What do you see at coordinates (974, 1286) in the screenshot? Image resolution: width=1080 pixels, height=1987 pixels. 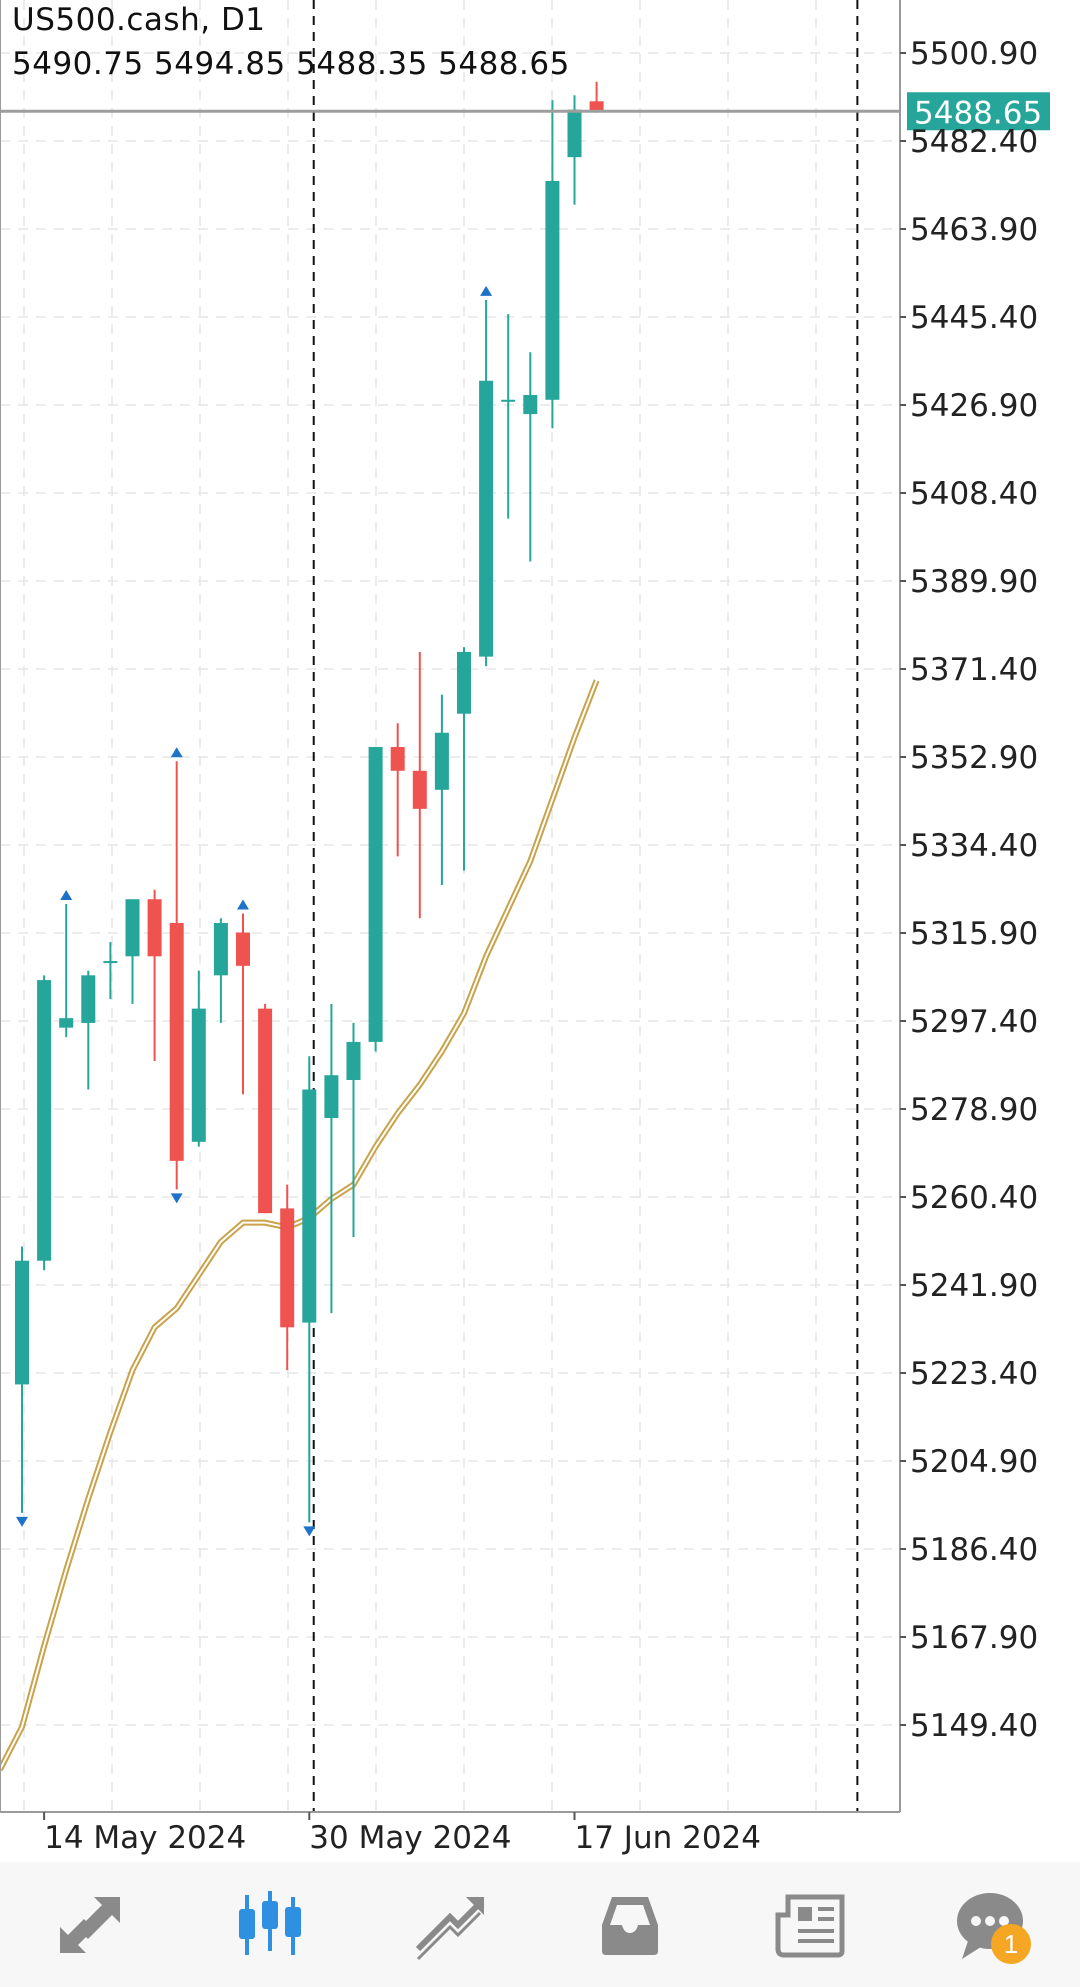 I see `y-axis-tick-label: 5241.90` at bounding box center [974, 1286].